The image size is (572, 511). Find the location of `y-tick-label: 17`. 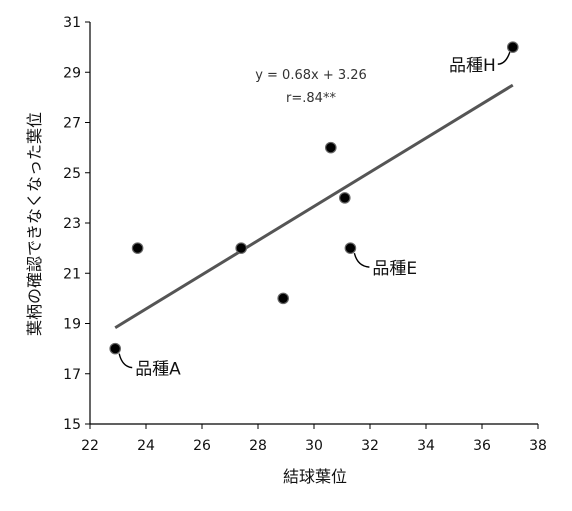

y-tick-label: 17 is located at coordinates (72, 375).